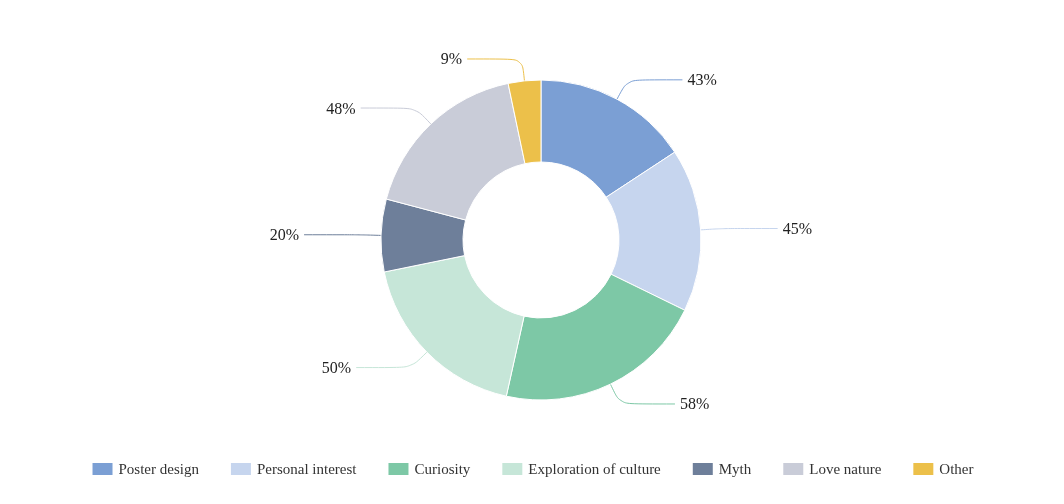 The image size is (1064, 504). What do you see at coordinates (797, 228) in the screenshot?
I see `data-label: 45%` at bounding box center [797, 228].